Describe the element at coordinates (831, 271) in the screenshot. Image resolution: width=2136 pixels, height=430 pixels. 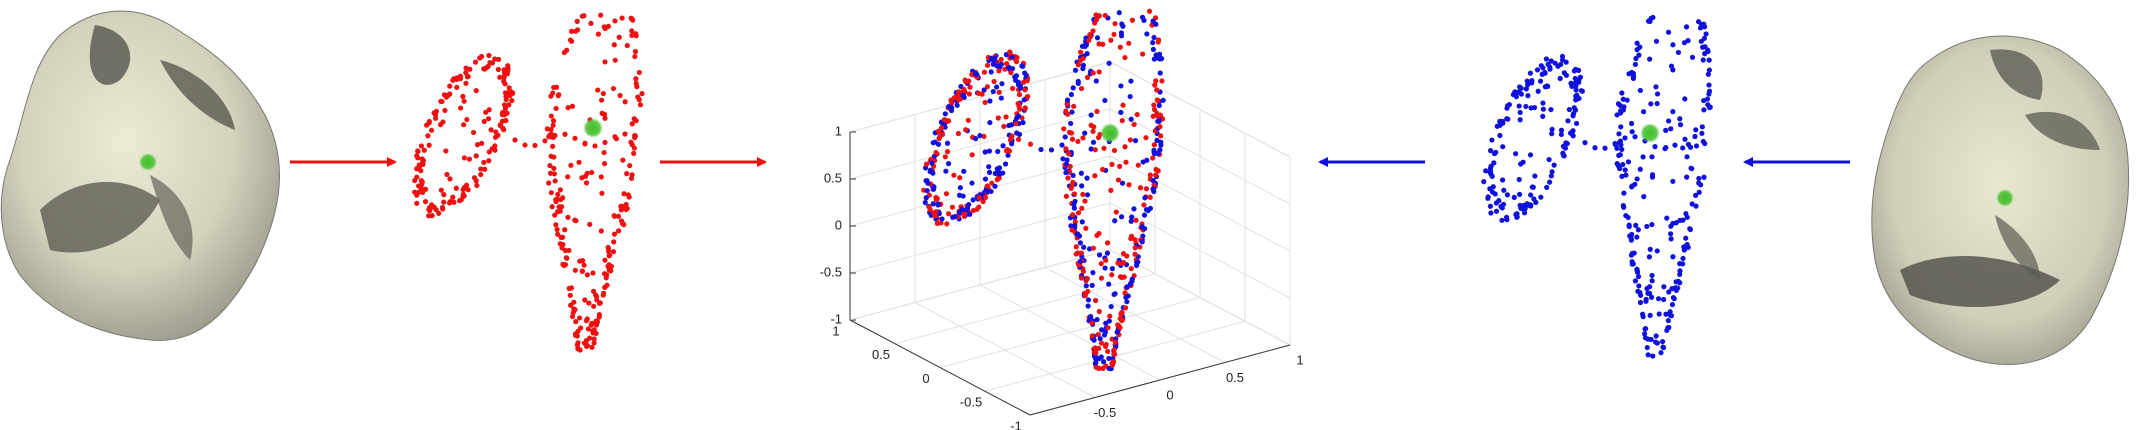
I see `z-tick-label: -0.5` at that location.